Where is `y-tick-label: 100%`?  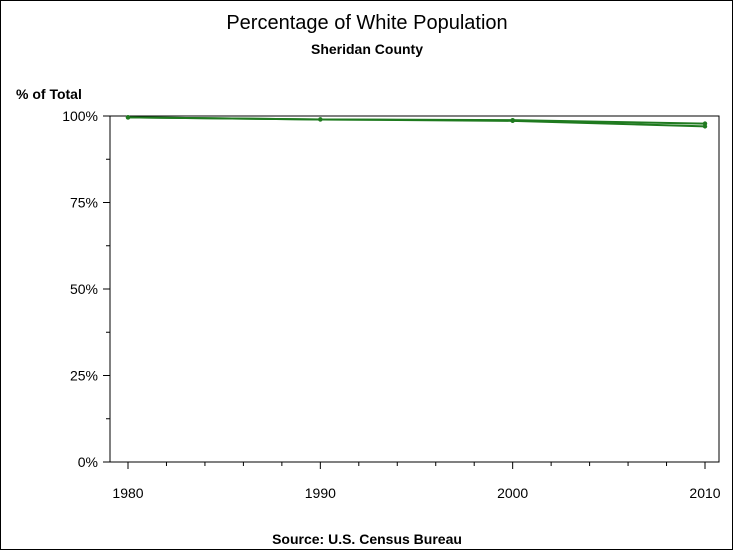
y-tick-label: 100% is located at coordinates (80, 116).